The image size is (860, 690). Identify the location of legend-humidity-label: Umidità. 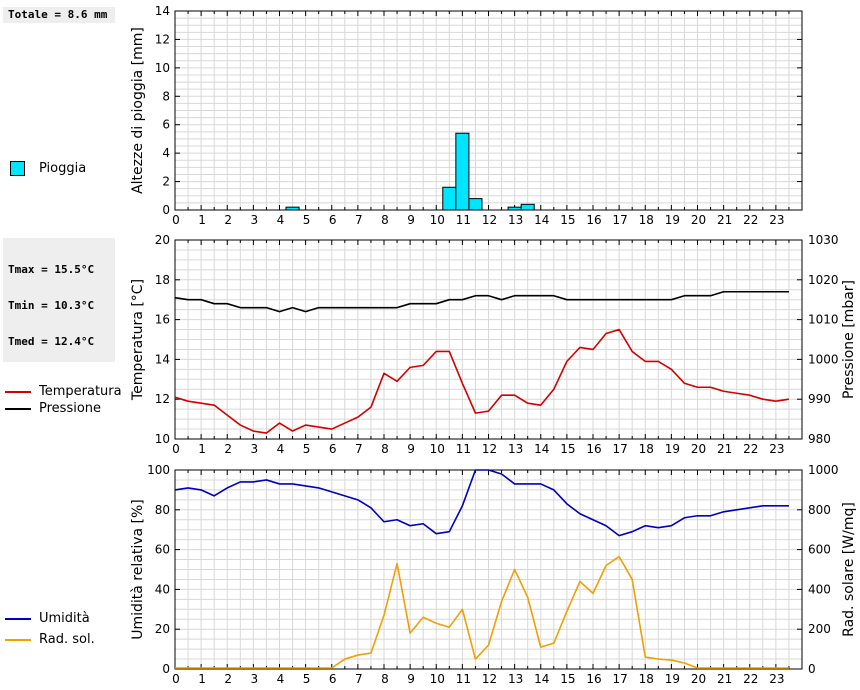
(64, 618).